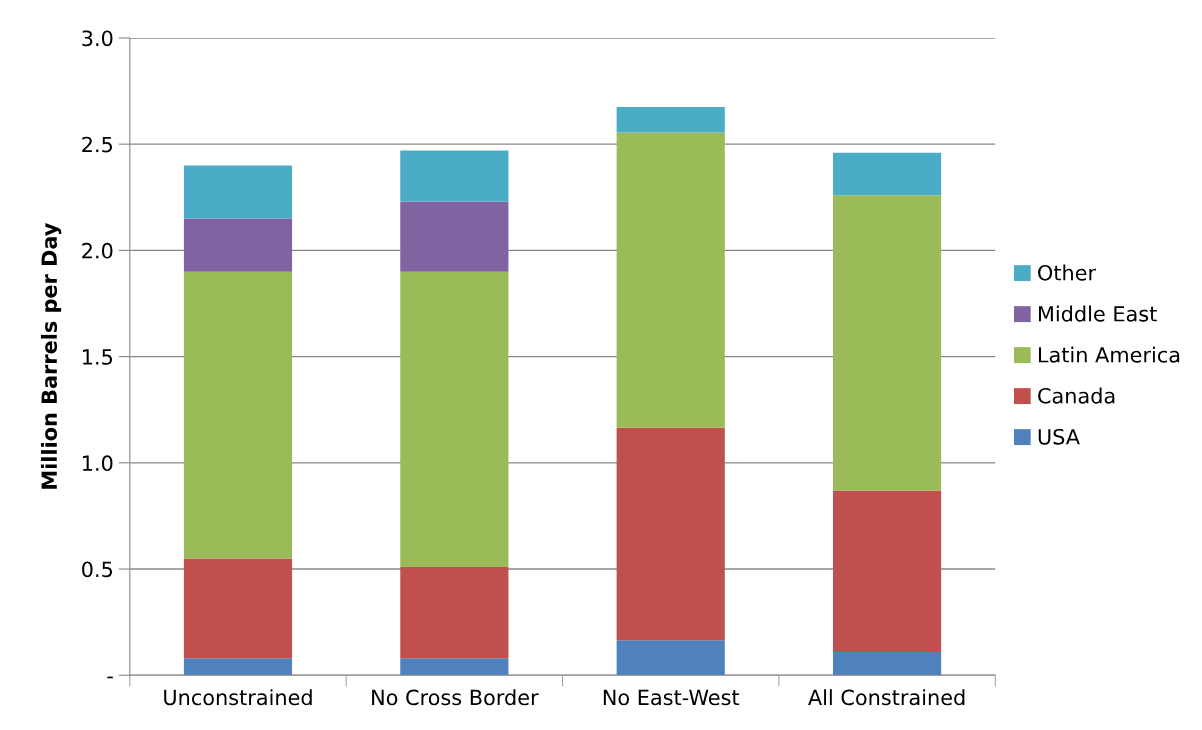 Image resolution: width=1202 pixels, height=730 pixels. What do you see at coordinates (97, 569) in the screenshot?
I see `y-tick-label: 0.5` at bounding box center [97, 569].